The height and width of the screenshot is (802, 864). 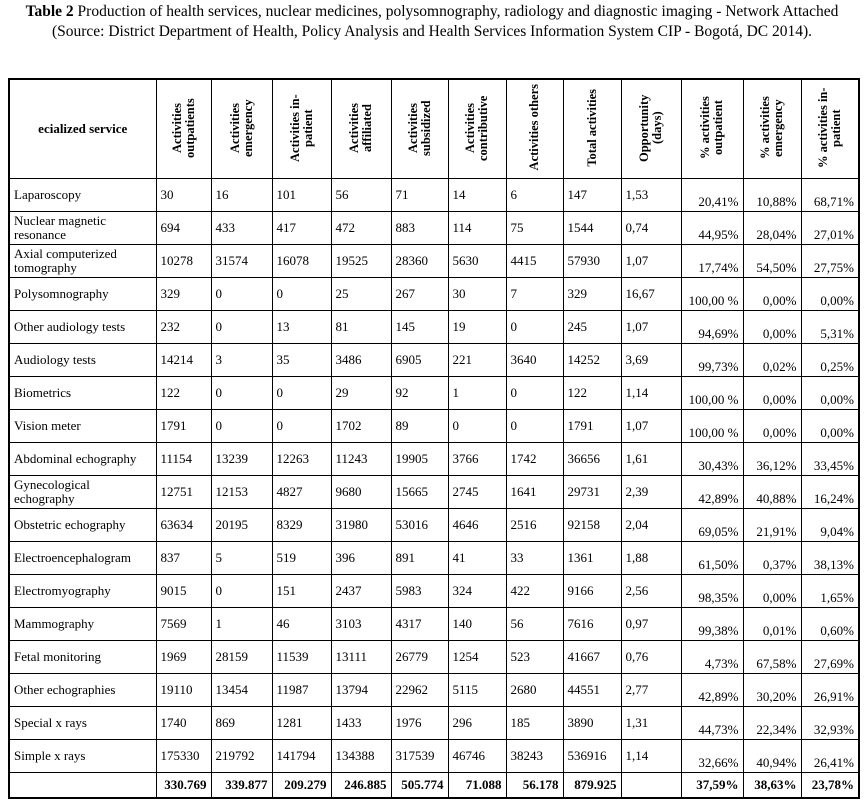 What do you see at coordinates (712, 459) in the screenshot?
I see `table-cell: 30,43%` at bounding box center [712, 459].